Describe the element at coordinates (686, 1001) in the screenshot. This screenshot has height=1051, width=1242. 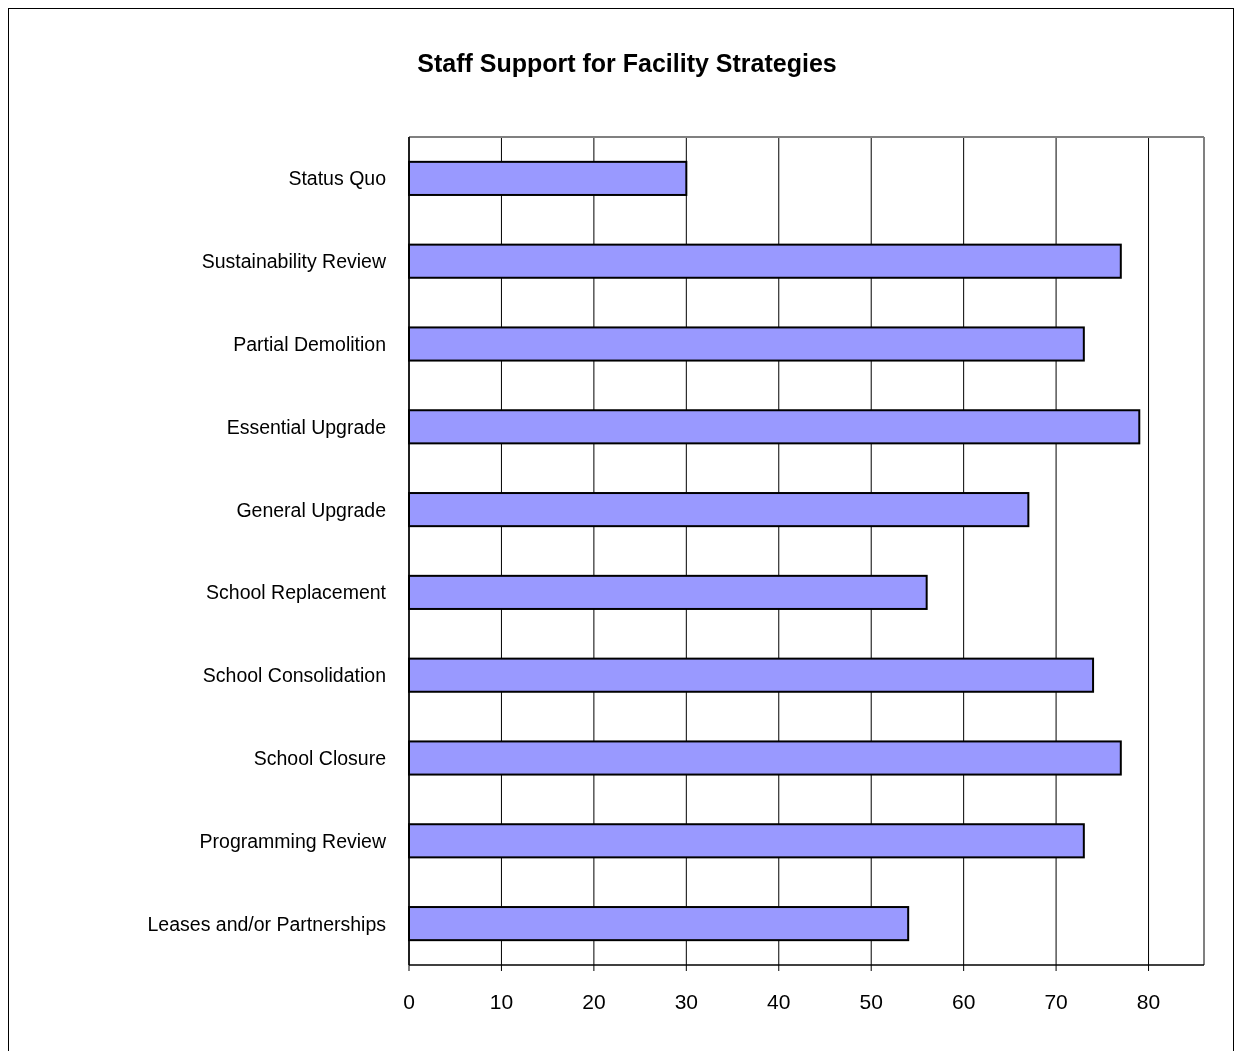
I see `x-tick-label: 30` at that location.